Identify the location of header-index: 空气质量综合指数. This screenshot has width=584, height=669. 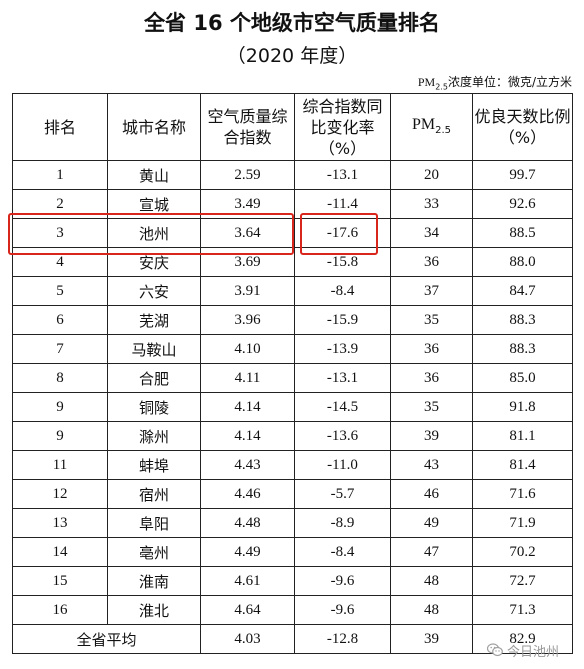
(247, 127).